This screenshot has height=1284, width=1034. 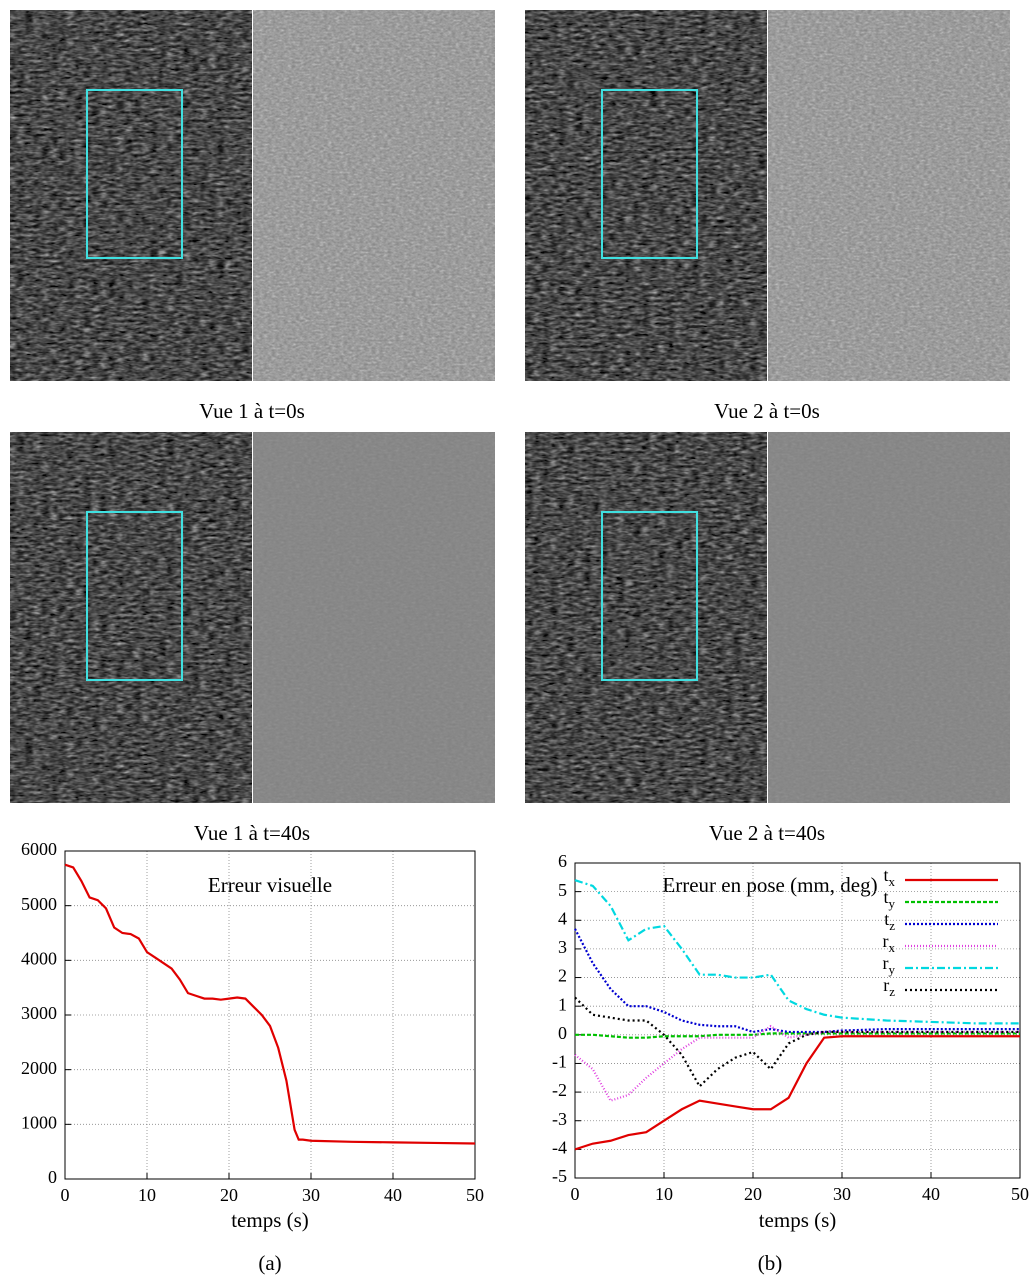 I want to click on y-tick-label: -1, so click(x=559, y=1062).